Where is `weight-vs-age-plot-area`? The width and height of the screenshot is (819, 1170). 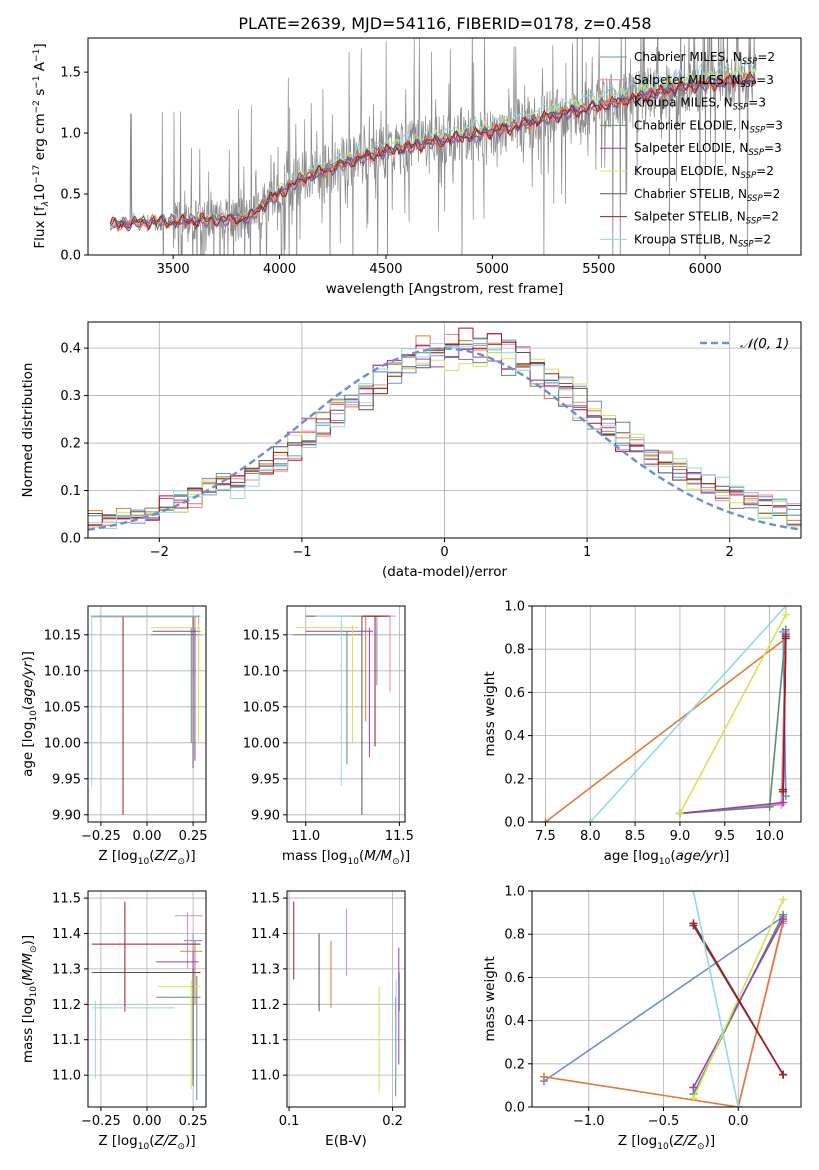 weight-vs-age-plot-area is located at coordinates (665, 714).